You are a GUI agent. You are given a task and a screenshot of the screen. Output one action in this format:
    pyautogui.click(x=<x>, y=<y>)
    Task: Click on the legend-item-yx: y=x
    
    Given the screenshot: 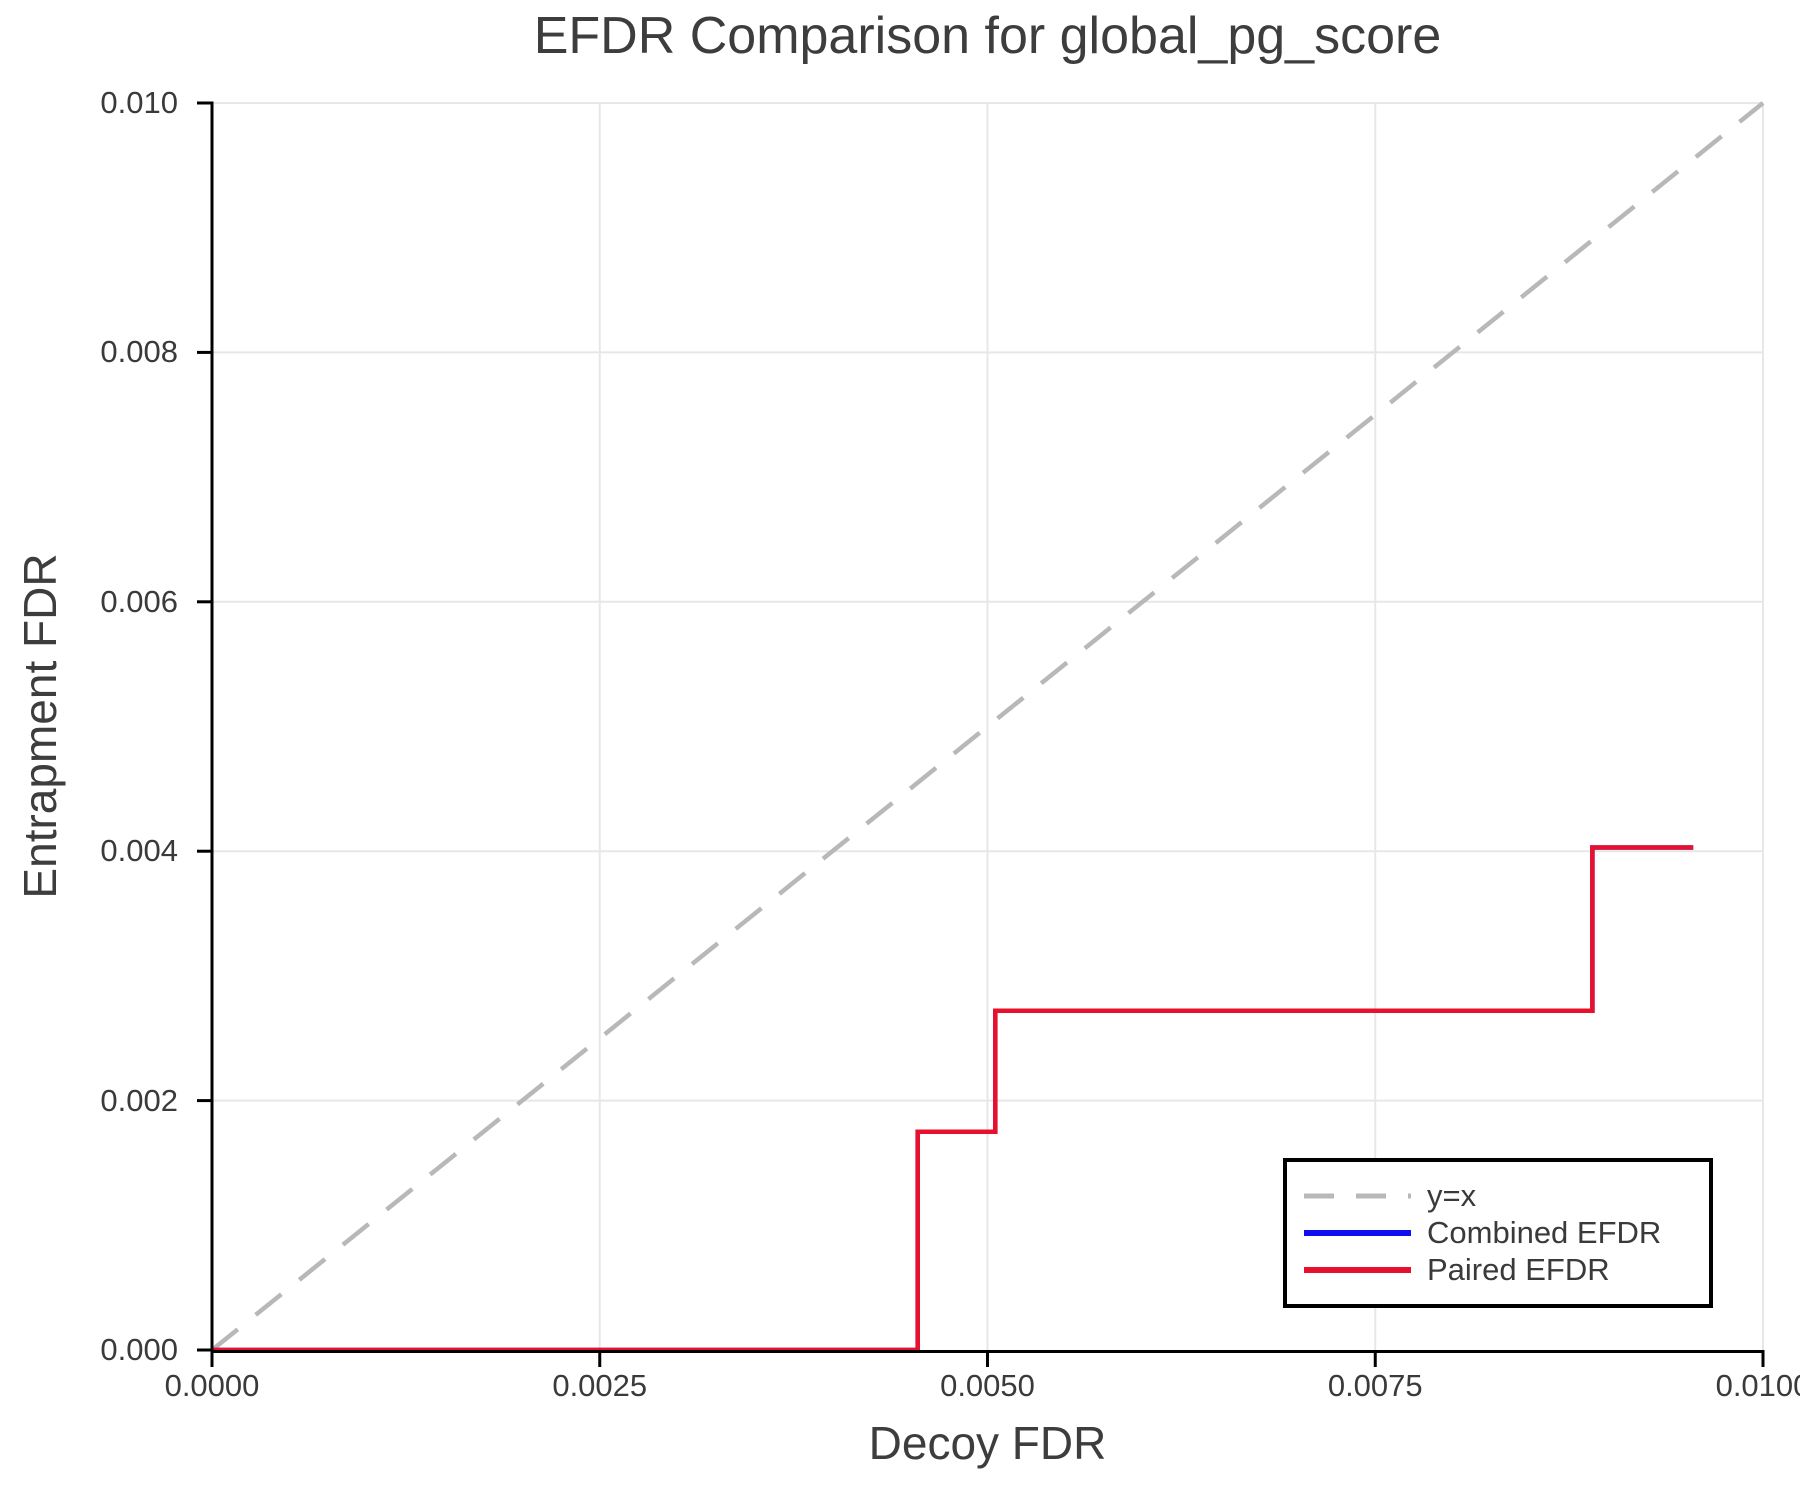 What is the action you would take?
    pyautogui.click(x=1506, y=1196)
    